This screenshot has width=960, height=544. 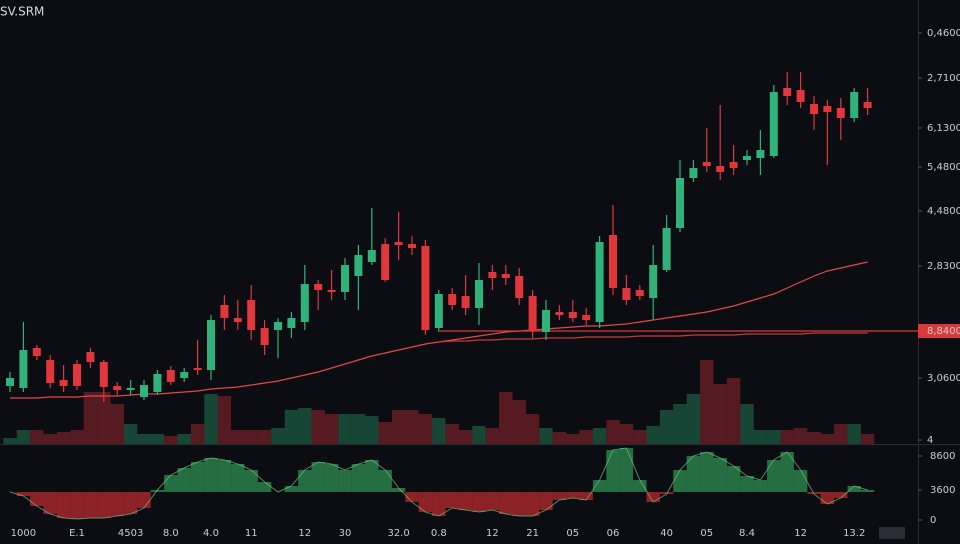 What do you see at coordinates (943, 211) in the screenshot?
I see `y-tick-label: 4,4800` at bounding box center [943, 211].